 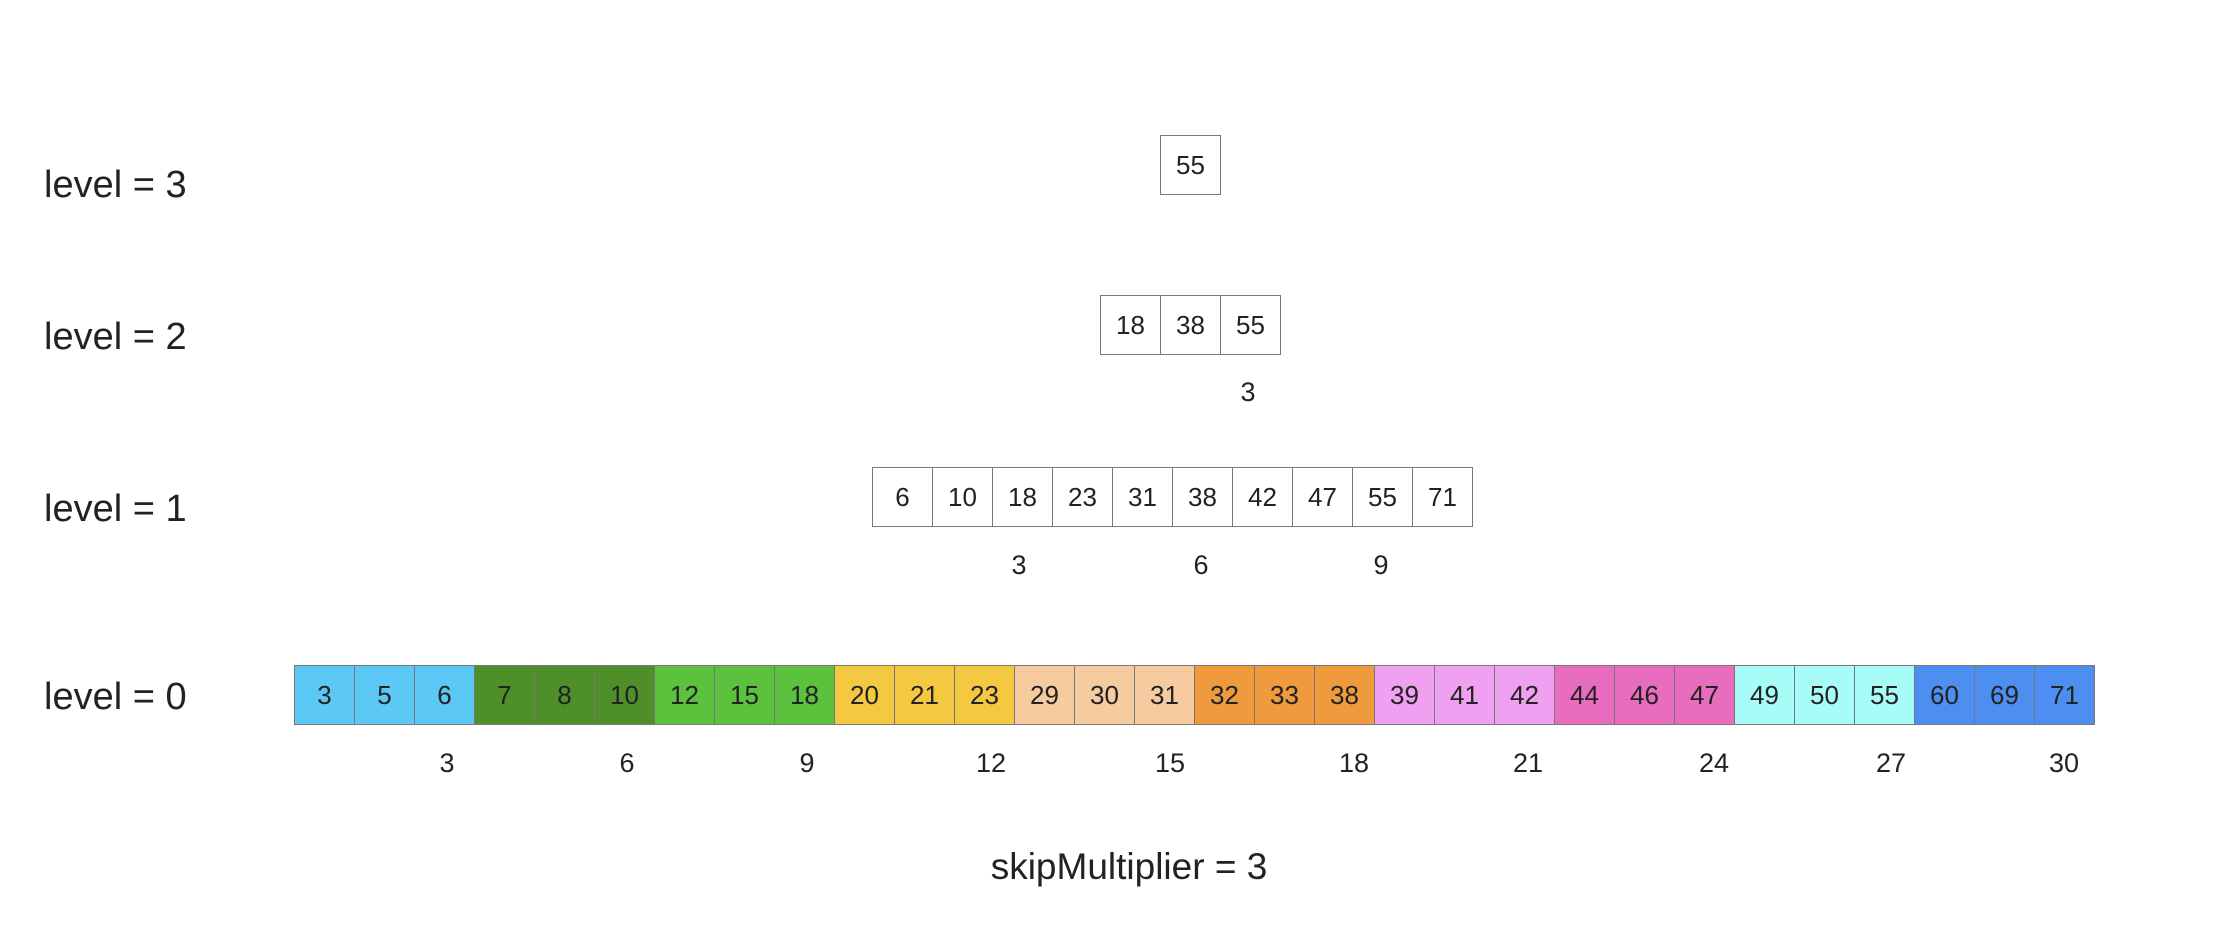 I want to click on level-0-cell: 50, so click(x=1824, y=695).